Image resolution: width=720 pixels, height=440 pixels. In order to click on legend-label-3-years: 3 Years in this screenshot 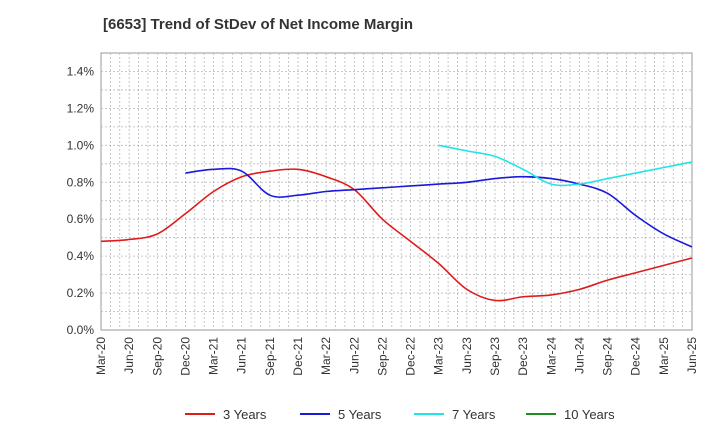, I will do `click(245, 414)`.